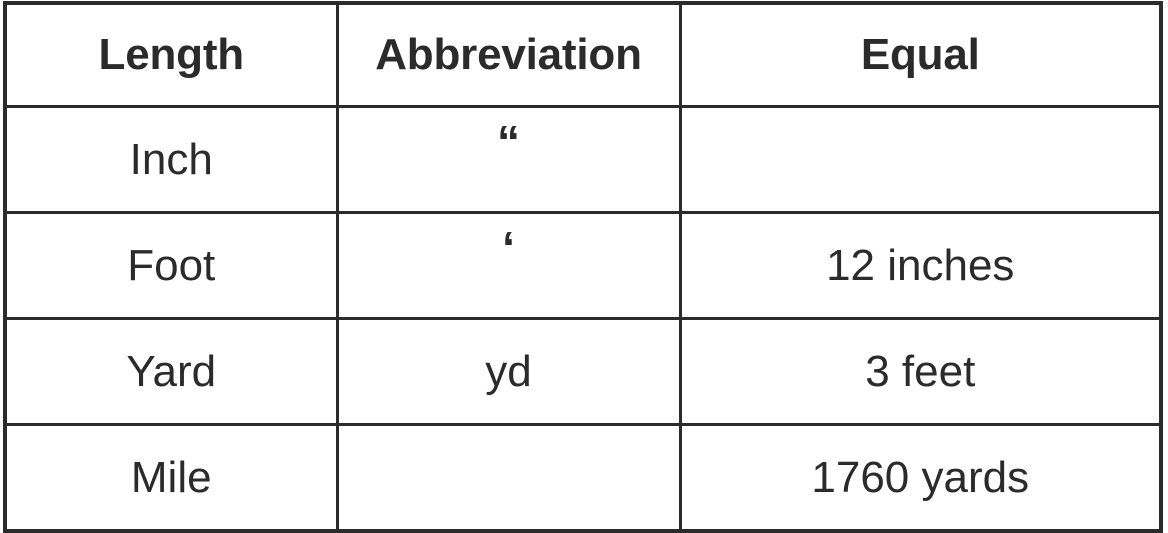 Image resolution: width=1168 pixels, height=533 pixels. Describe the element at coordinates (171, 159) in the screenshot. I see `cell-length-inch: Inch` at that location.